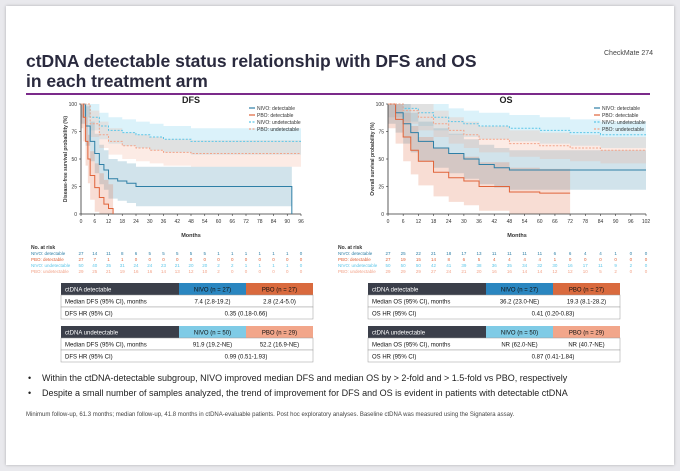 The image size is (680, 471). What do you see at coordinates (540, 271) in the screenshot?
I see `os-at-risk-value: 14` at bounding box center [540, 271].